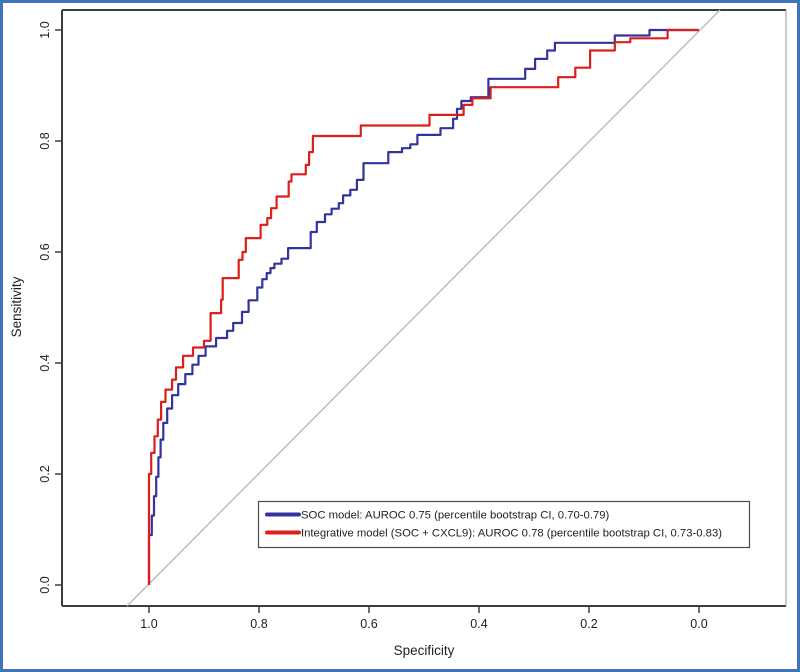 This screenshot has width=800, height=672. Describe the element at coordinates (698, 624) in the screenshot. I see `x-tick-label: 0.0` at that location.